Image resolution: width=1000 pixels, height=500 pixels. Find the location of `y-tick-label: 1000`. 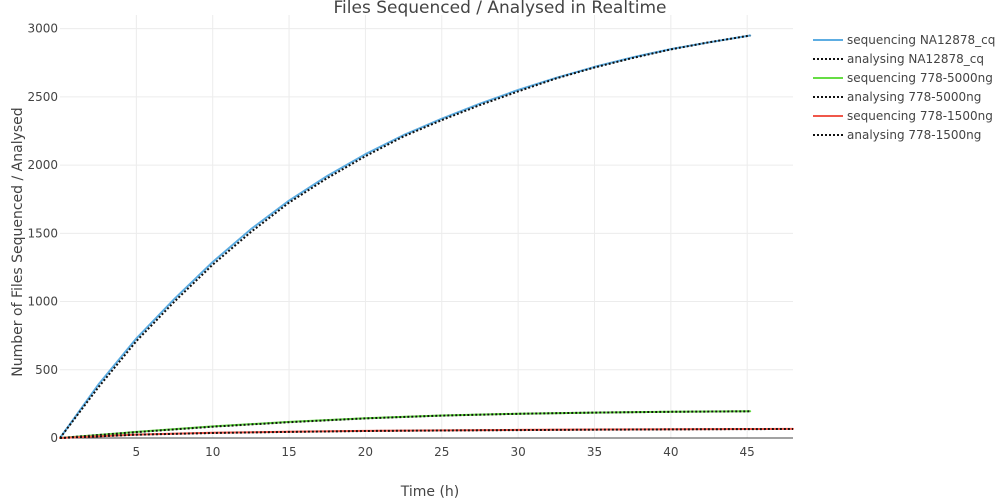

y-tick-label: 1000 is located at coordinates (42, 302).